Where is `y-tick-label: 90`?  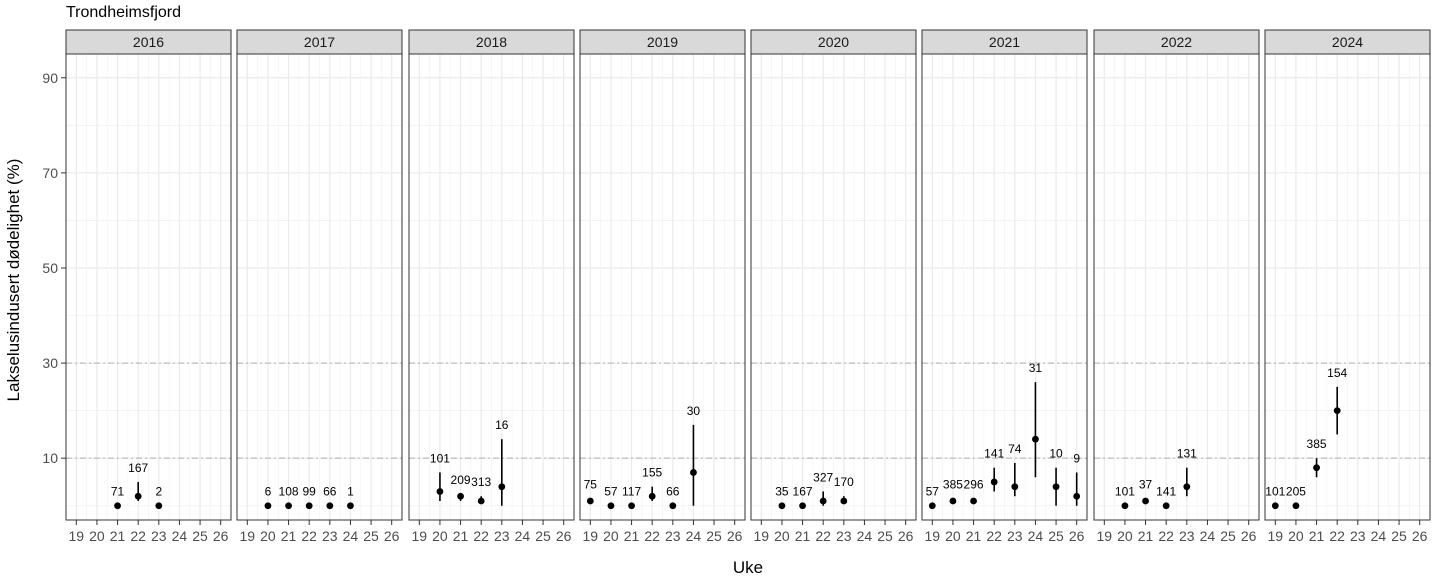
y-tick-label: 90 is located at coordinates (50, 78).